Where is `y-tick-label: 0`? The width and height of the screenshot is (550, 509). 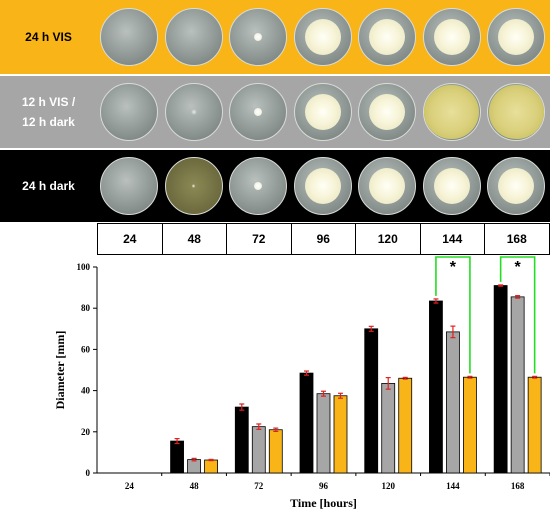 y-tick-label: 0 is located at coordinates (88, 473).